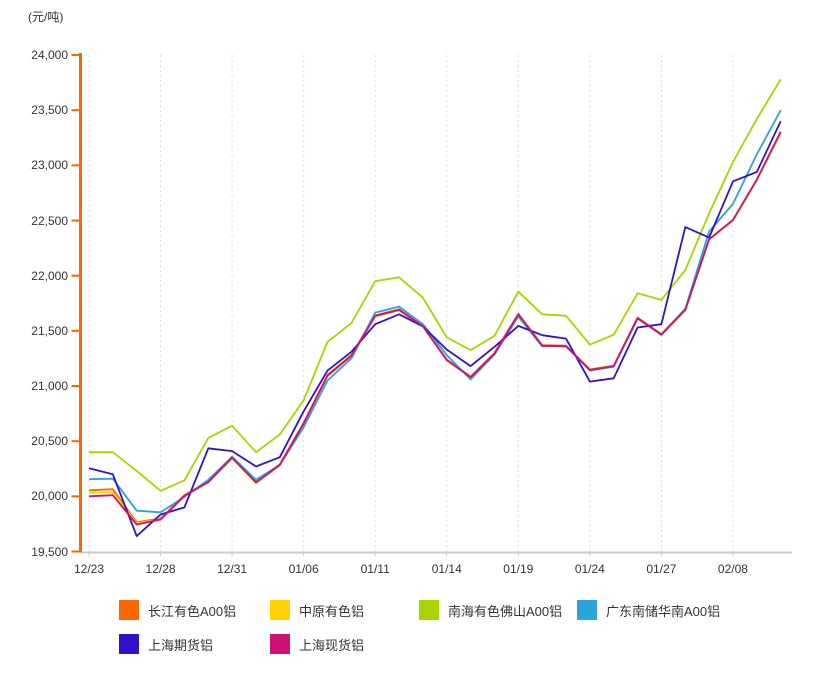  Describe the element at coordinates (49, 496) in the screenshot. I see `y-axis-tick-label: 20,000` at that location.